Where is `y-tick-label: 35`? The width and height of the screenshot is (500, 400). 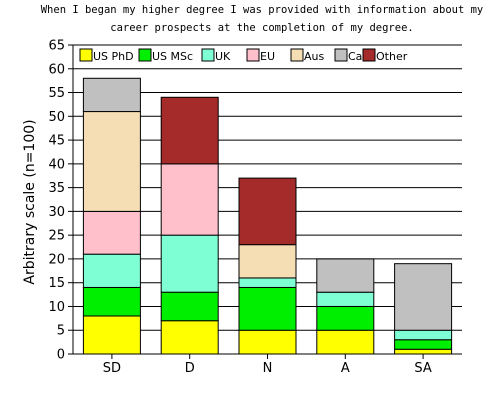
y-tick-label: 35 is located at coordinates (56, 188).